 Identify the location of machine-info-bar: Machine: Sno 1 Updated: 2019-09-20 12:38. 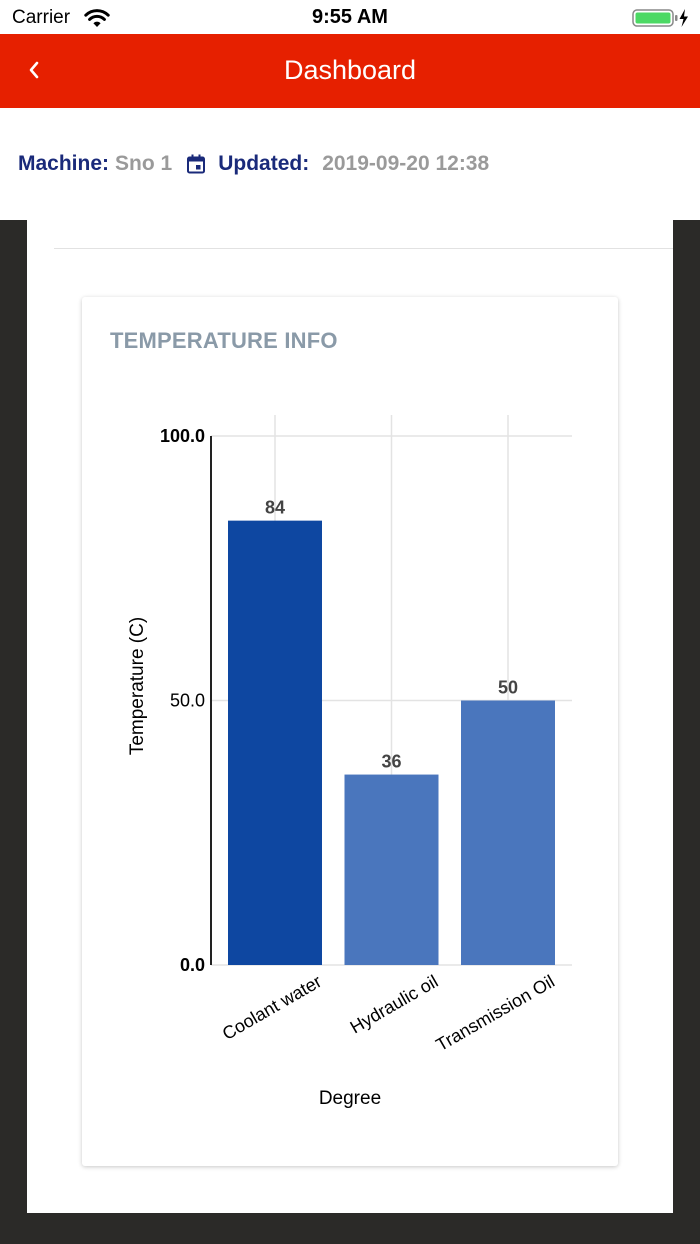
(350, 164).